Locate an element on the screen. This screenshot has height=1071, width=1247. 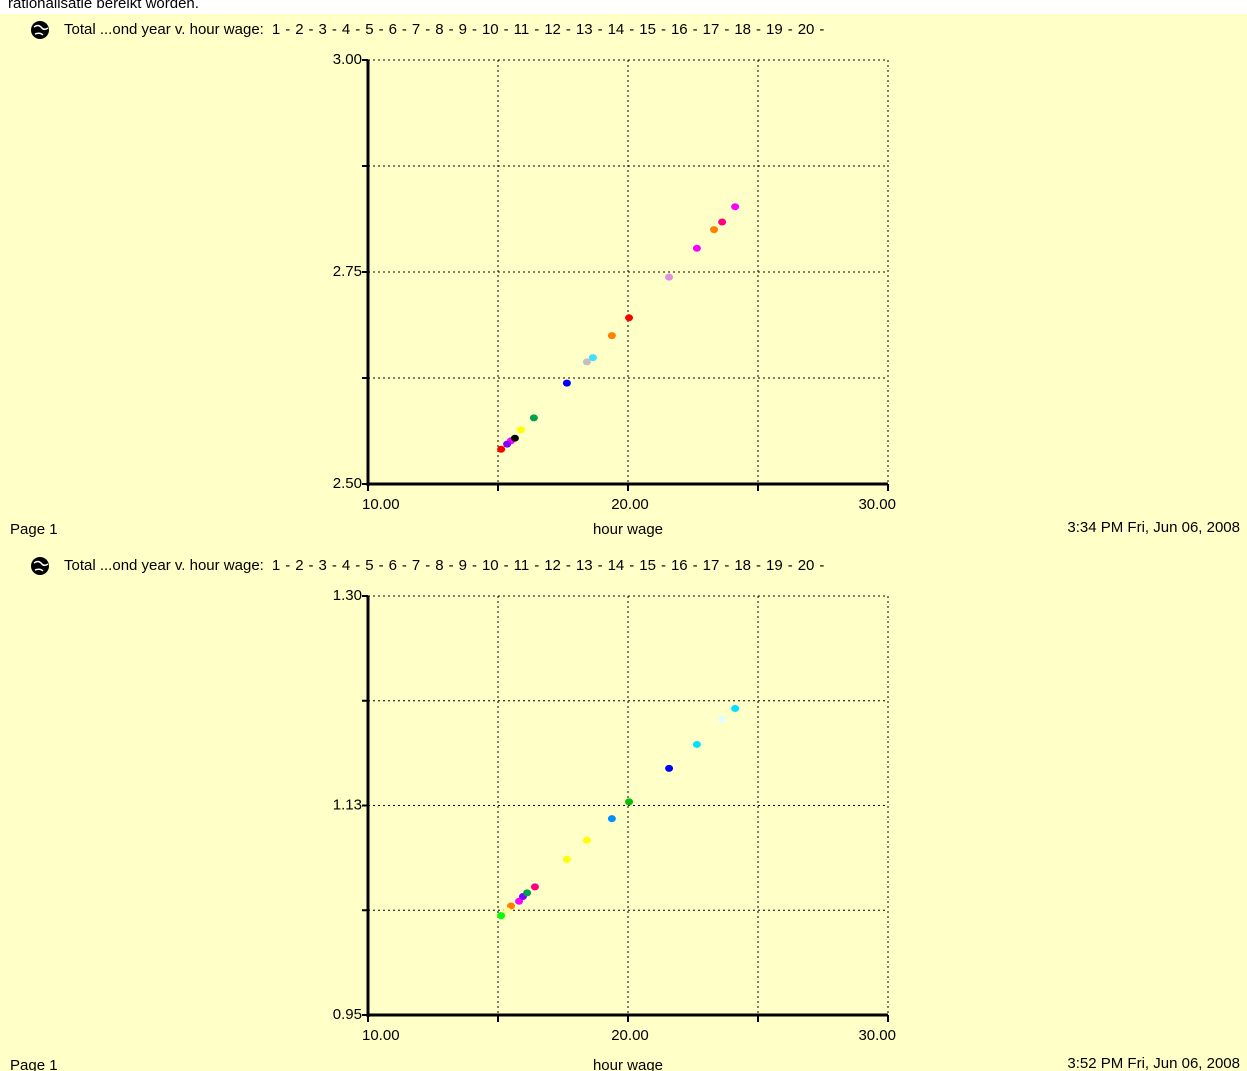
legend-entry: 8 is located at coordinates (439, 565).